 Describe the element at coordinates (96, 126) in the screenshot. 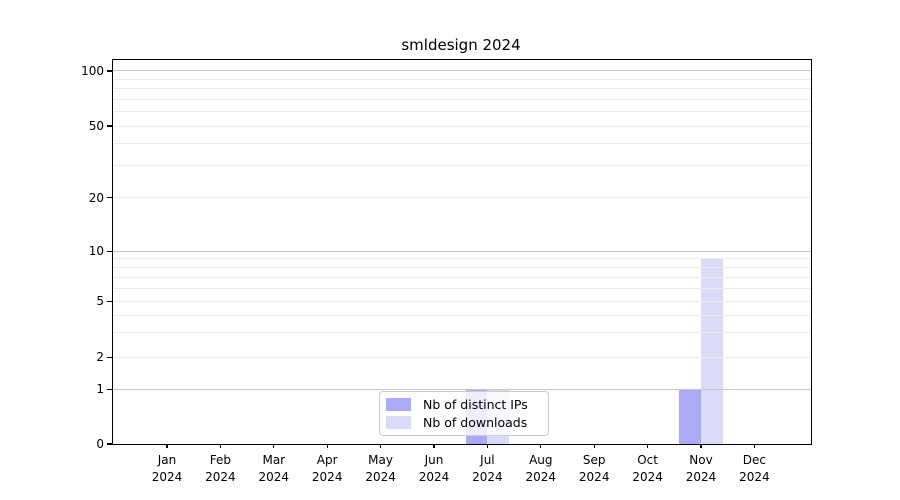

I see `y-tick-label: 50` at that location.